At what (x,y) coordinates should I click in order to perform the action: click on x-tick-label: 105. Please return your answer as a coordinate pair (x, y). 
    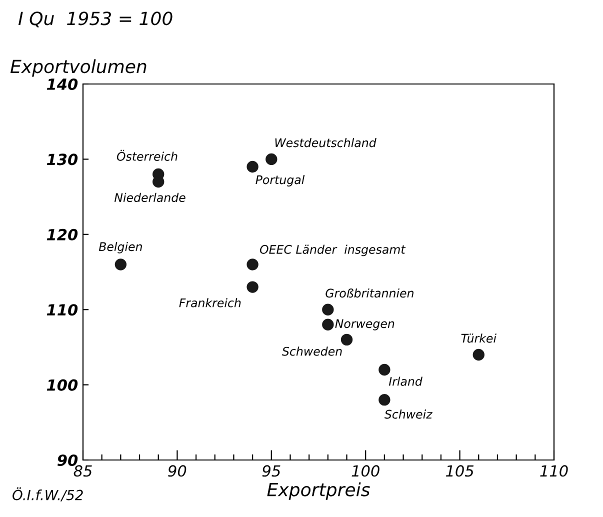
    Looking at the image, I should click on (460, 471).